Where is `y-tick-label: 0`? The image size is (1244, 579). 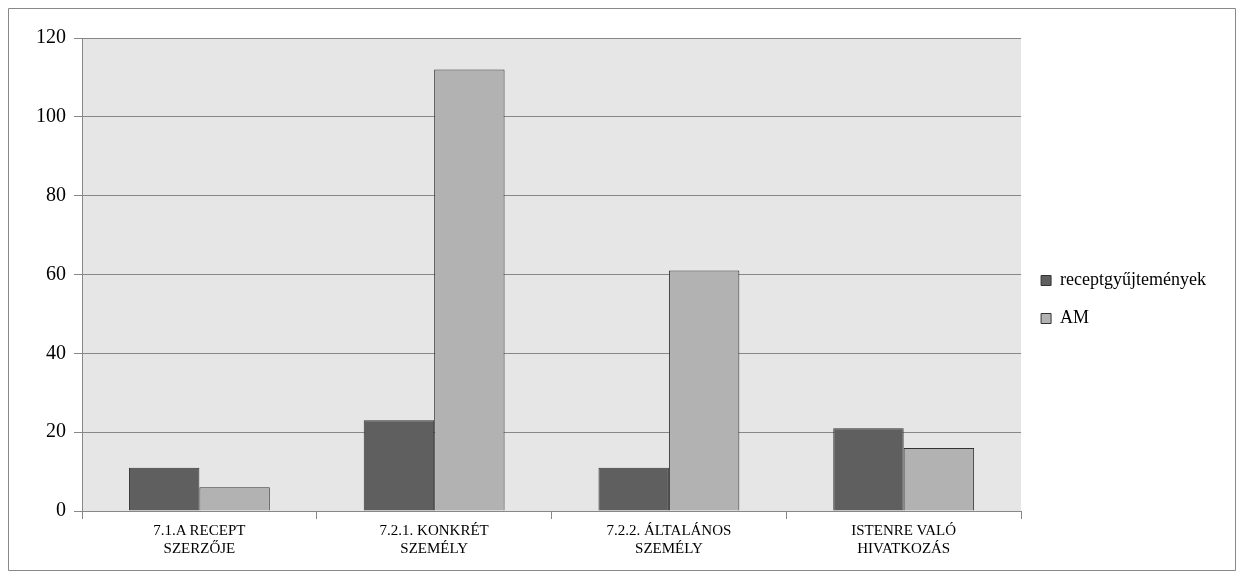
y-tick-label: 0 is located at coordinates (61, 509).